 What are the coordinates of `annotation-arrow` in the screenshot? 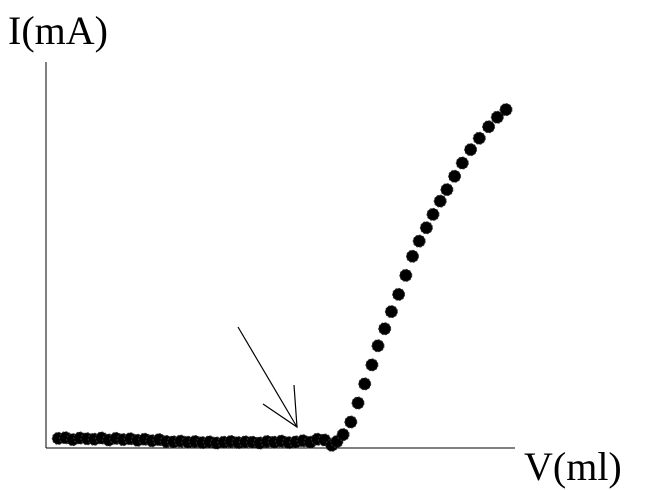 It's located at (267, 377).